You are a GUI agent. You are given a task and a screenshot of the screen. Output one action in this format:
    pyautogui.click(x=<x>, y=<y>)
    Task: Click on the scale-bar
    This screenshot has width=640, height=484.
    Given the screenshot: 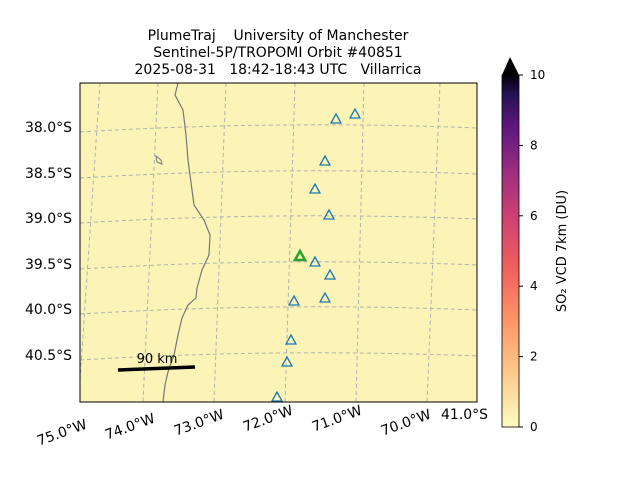 What is the action you would take?
    pyautogui.click(x=156, y=368)
    